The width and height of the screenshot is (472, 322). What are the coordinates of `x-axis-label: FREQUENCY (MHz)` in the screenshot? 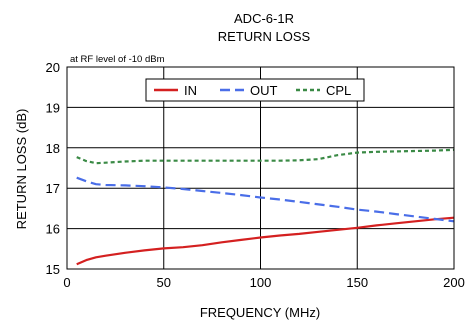 It's located at (260, 312).